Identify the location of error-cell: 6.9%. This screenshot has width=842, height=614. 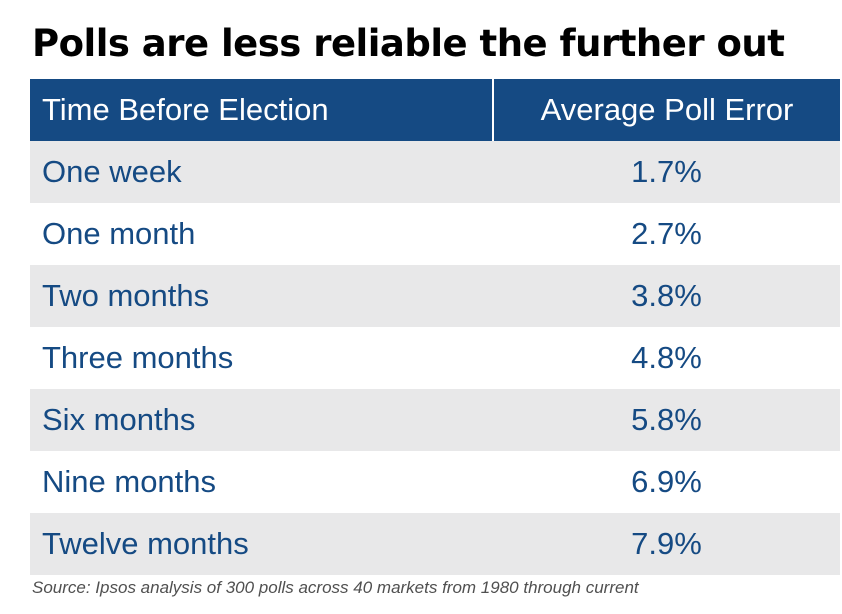
(666, 482).